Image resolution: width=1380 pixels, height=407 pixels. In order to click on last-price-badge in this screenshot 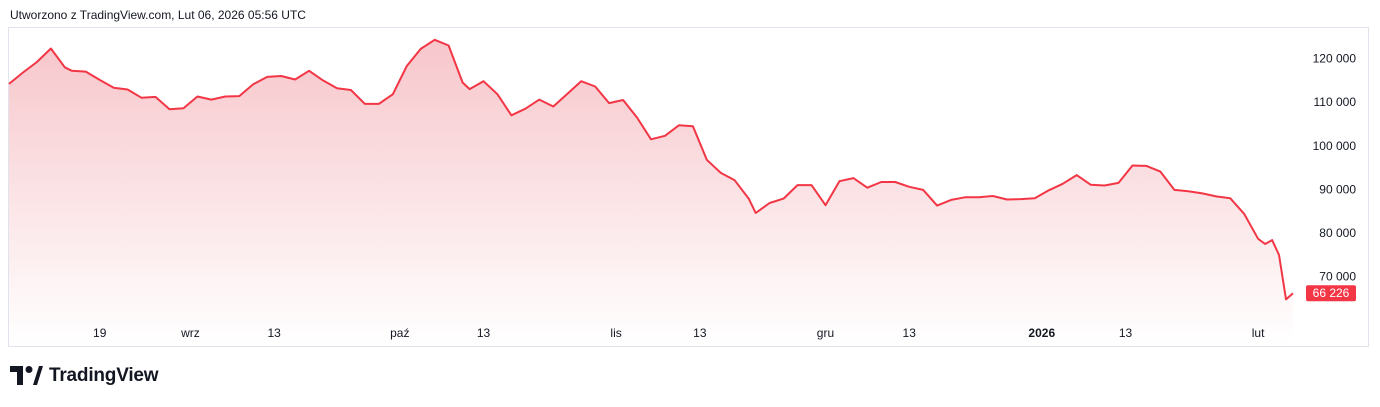, I will do `click(1331, 293)`.